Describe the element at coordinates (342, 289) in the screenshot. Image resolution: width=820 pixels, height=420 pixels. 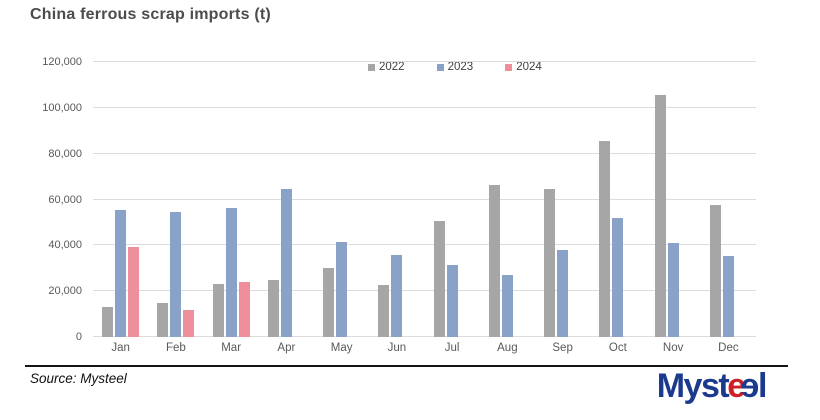
I see `bar-2023-may` at that location.